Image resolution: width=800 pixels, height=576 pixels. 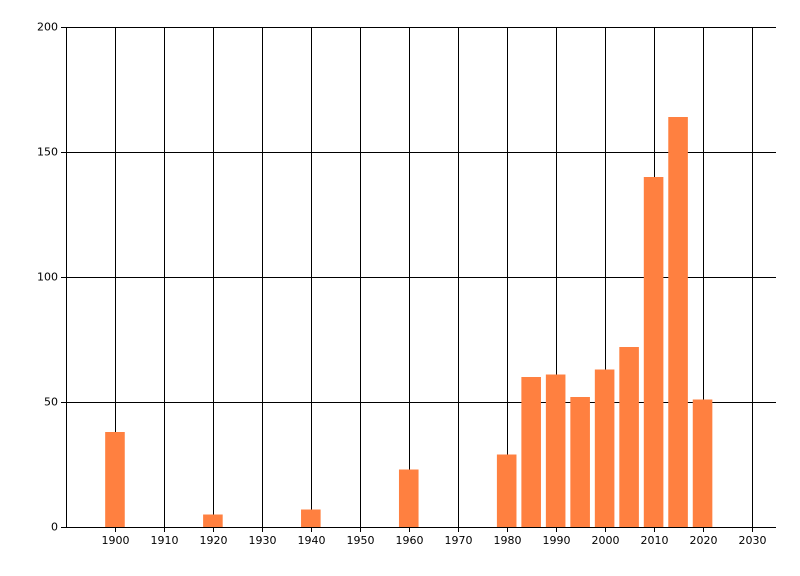 I want to click on x-tick-label: 1960, so click(x=410, y=540).